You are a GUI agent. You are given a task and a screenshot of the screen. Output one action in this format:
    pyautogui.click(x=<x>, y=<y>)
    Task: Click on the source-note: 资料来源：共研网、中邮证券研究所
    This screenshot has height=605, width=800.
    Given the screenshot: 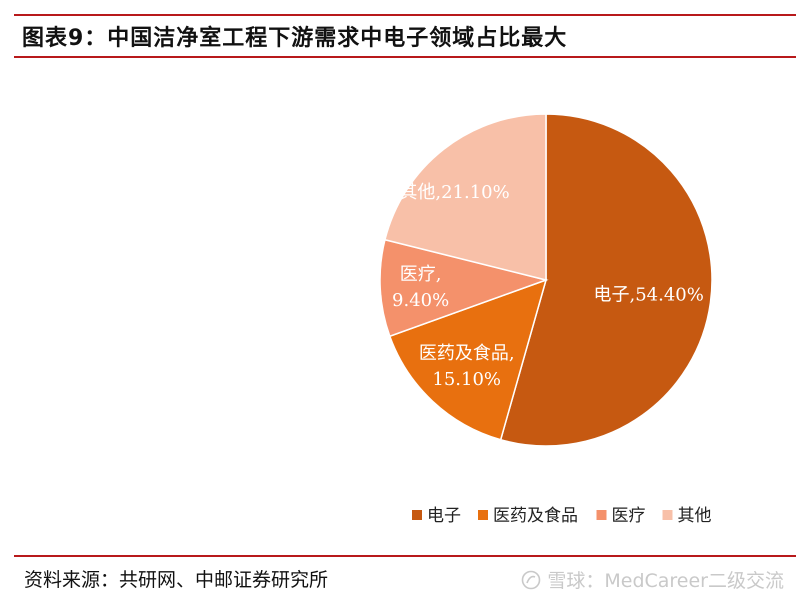 What is the action you would take?
    pyautogui.click(x=176, y=580)
    